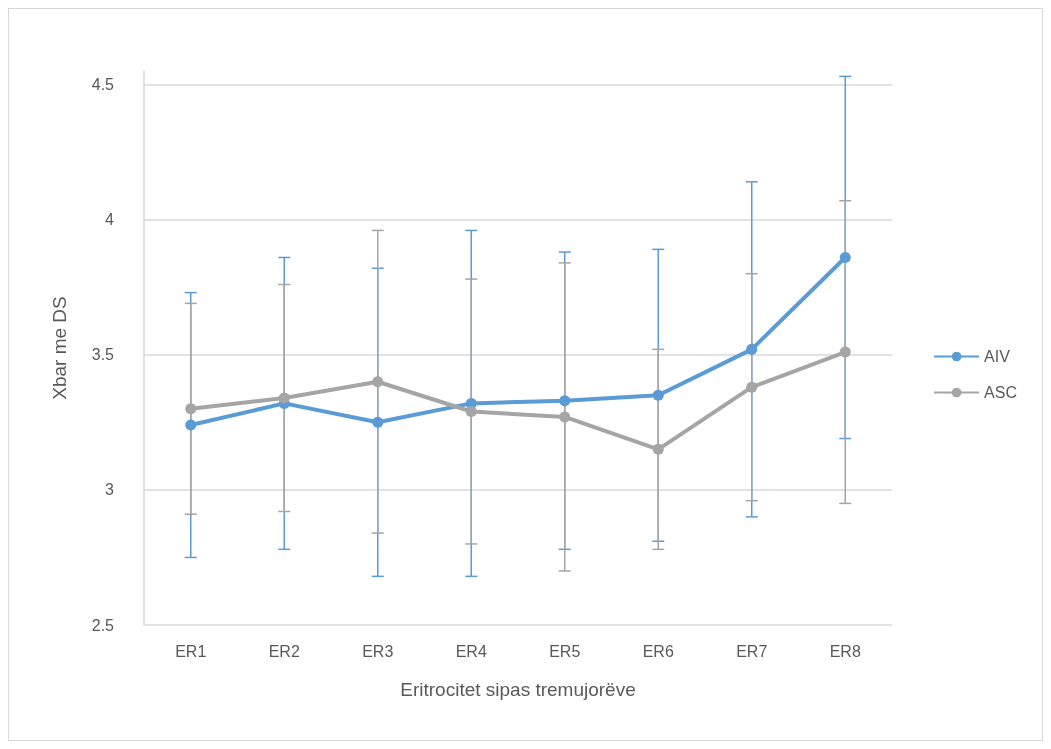 Image resolution: width=1051 pixels, height=749 pixels. I want to click on x-tick-label: ER1, so click(191, 651).